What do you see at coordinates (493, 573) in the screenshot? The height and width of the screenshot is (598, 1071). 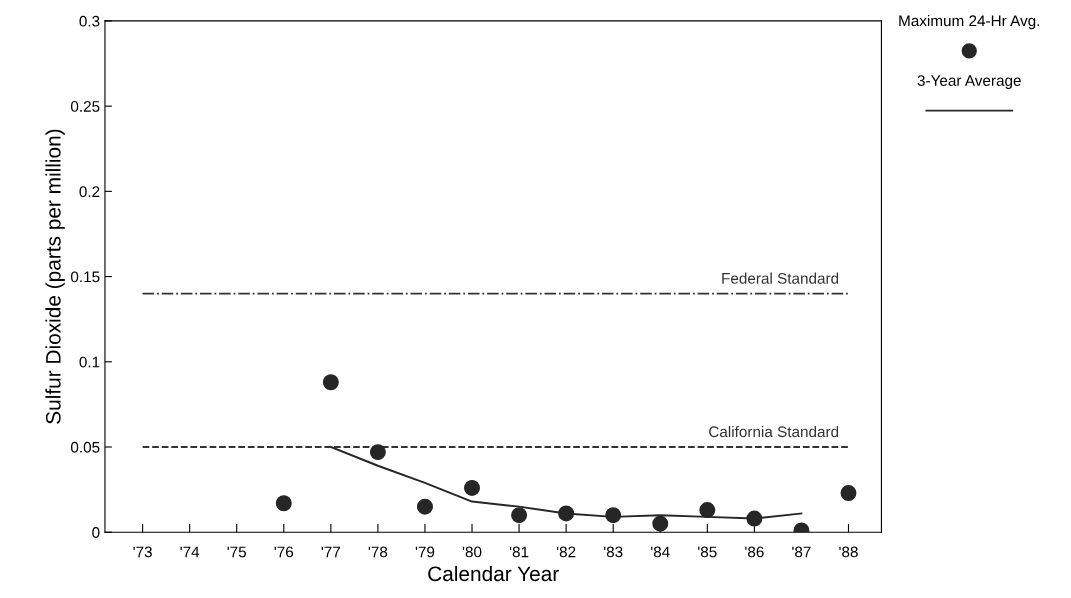 I see `x-axis-title: Calendar Year` at bounding box center [493, 573].